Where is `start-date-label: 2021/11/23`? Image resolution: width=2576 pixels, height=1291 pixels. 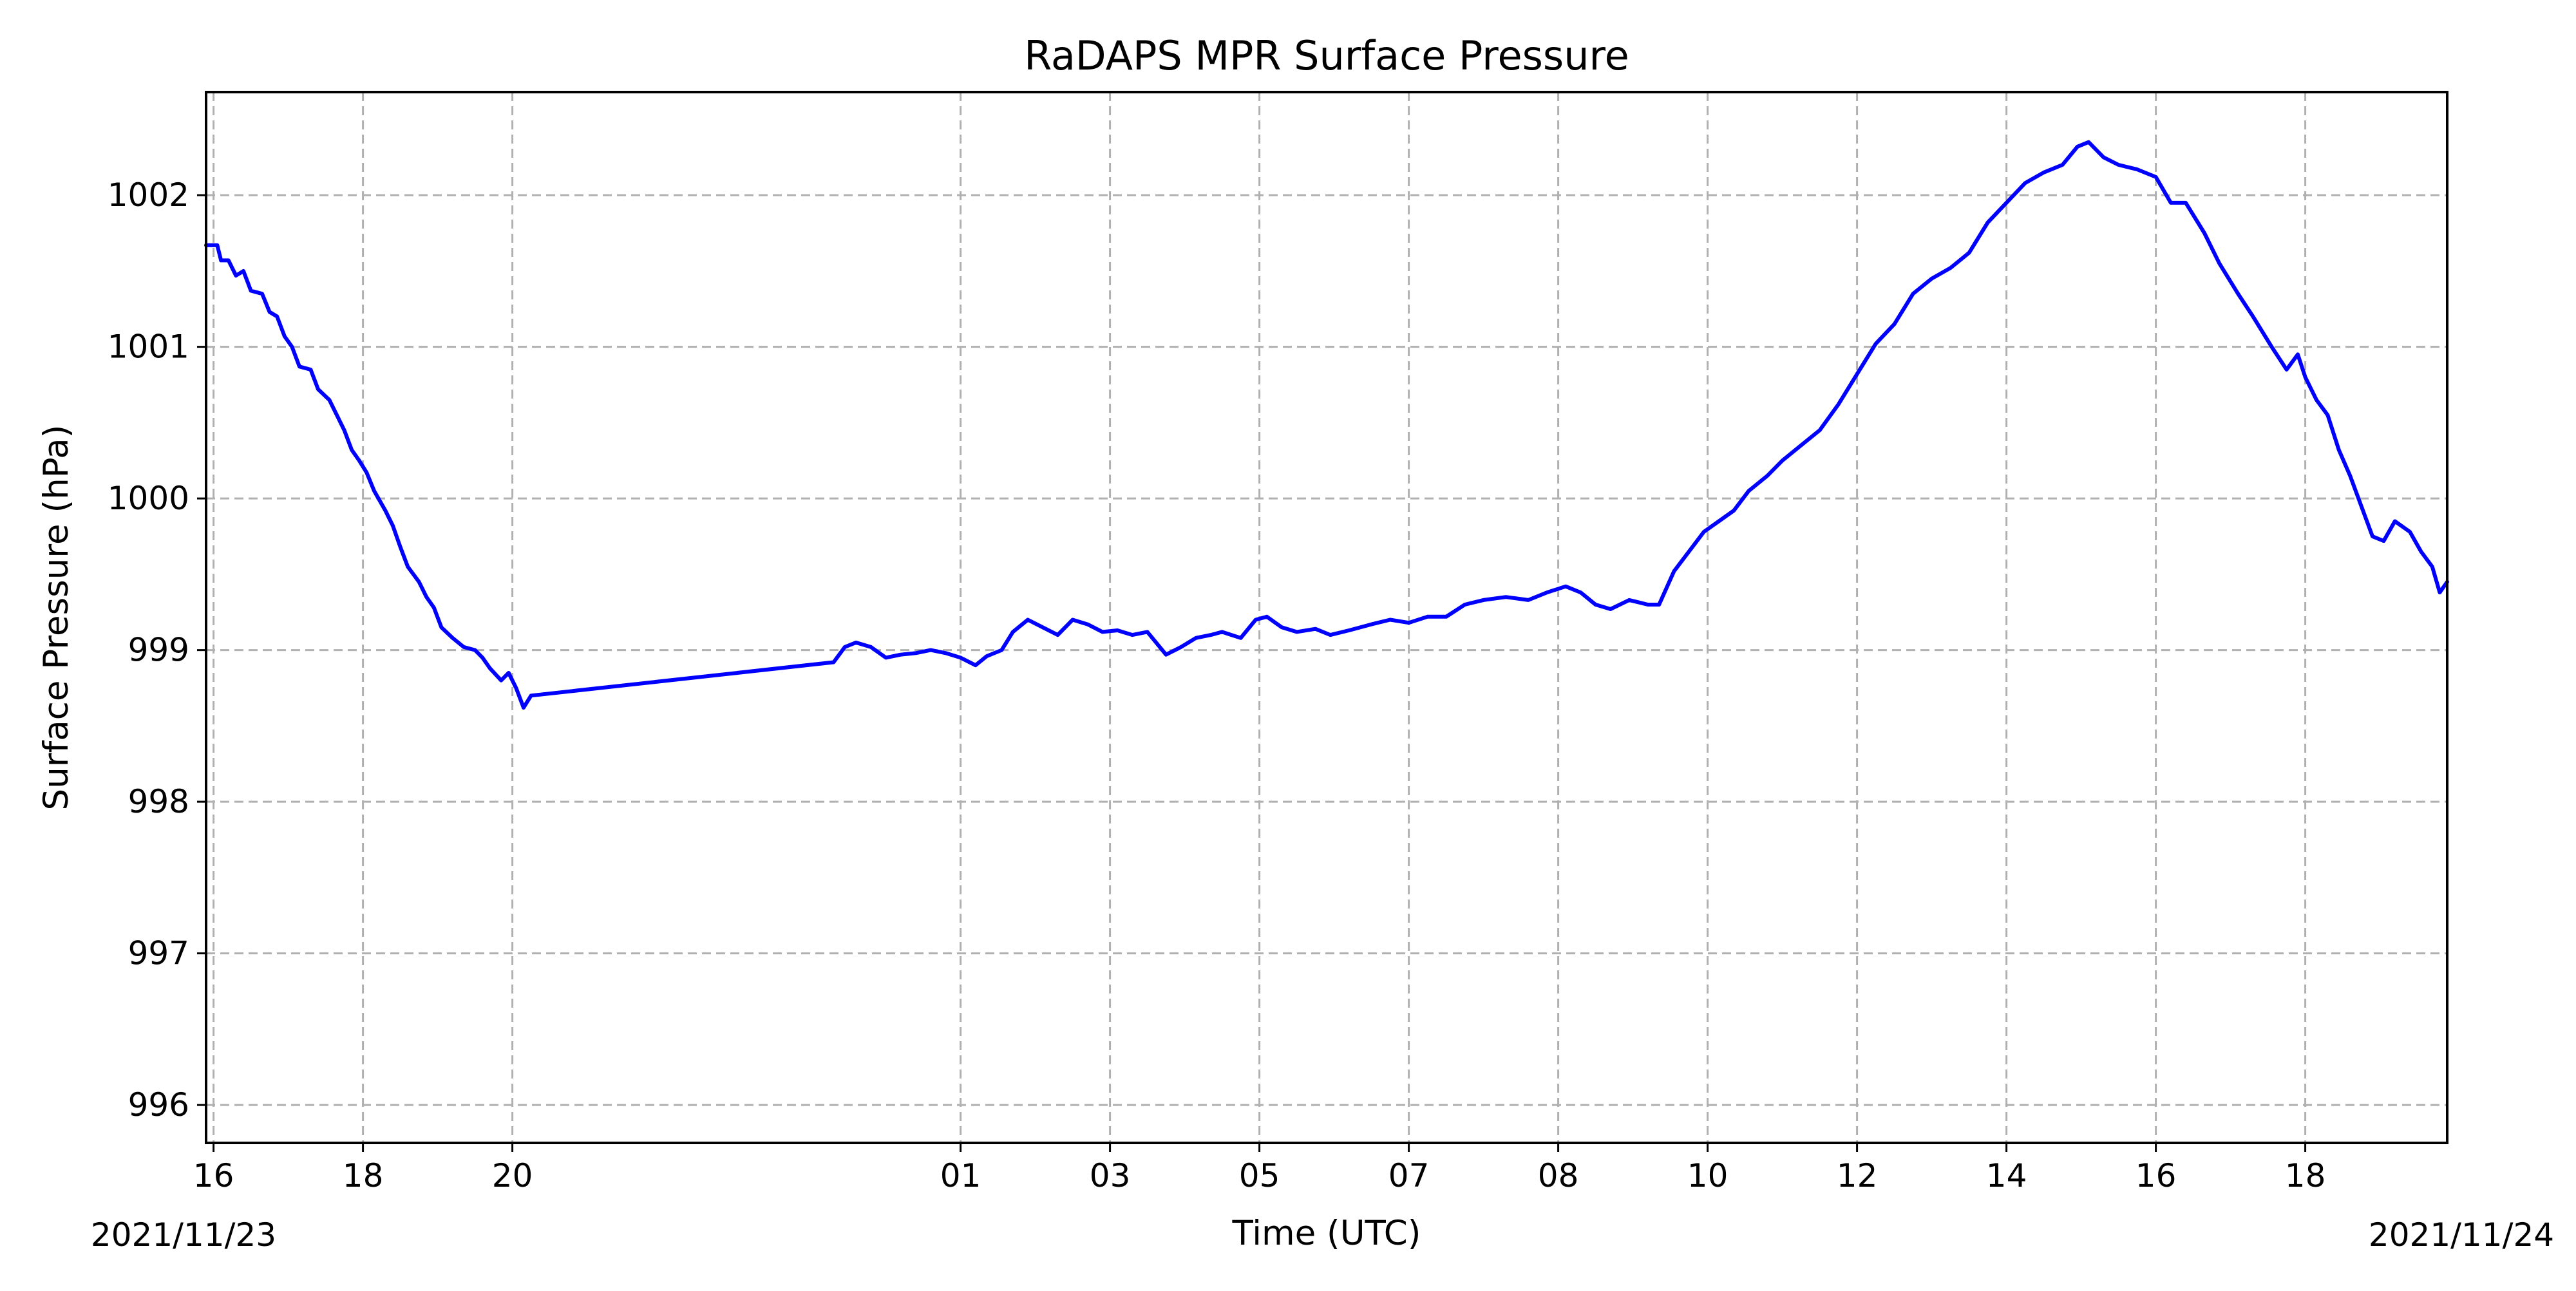 start-date-label: 2021/11/23 is located at coordinates (183, 1235).